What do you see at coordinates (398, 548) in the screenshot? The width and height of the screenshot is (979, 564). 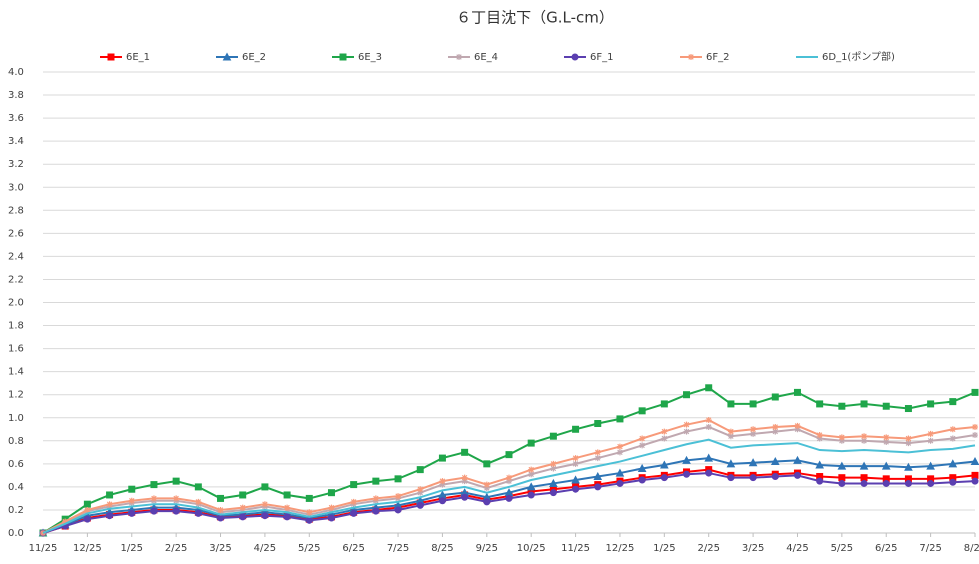 I see `x-tick-label: 7/25` at bounding box center [398, 548].